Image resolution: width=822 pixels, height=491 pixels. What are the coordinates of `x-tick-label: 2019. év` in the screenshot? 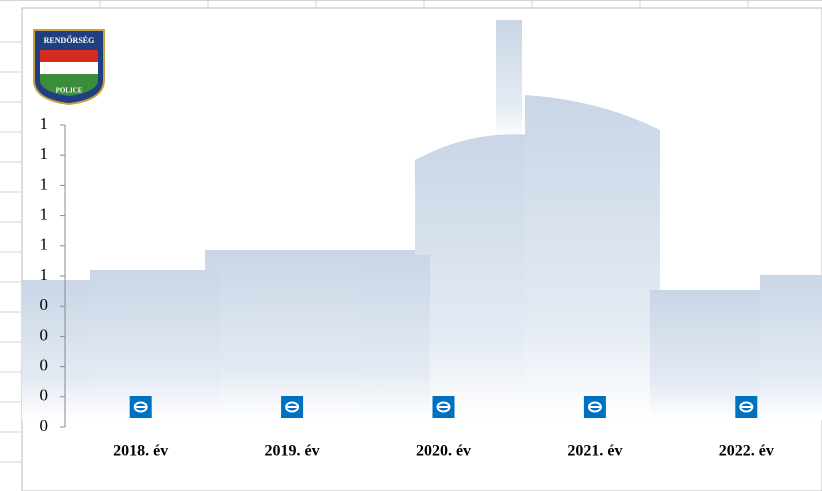 It's located at (292, 451).